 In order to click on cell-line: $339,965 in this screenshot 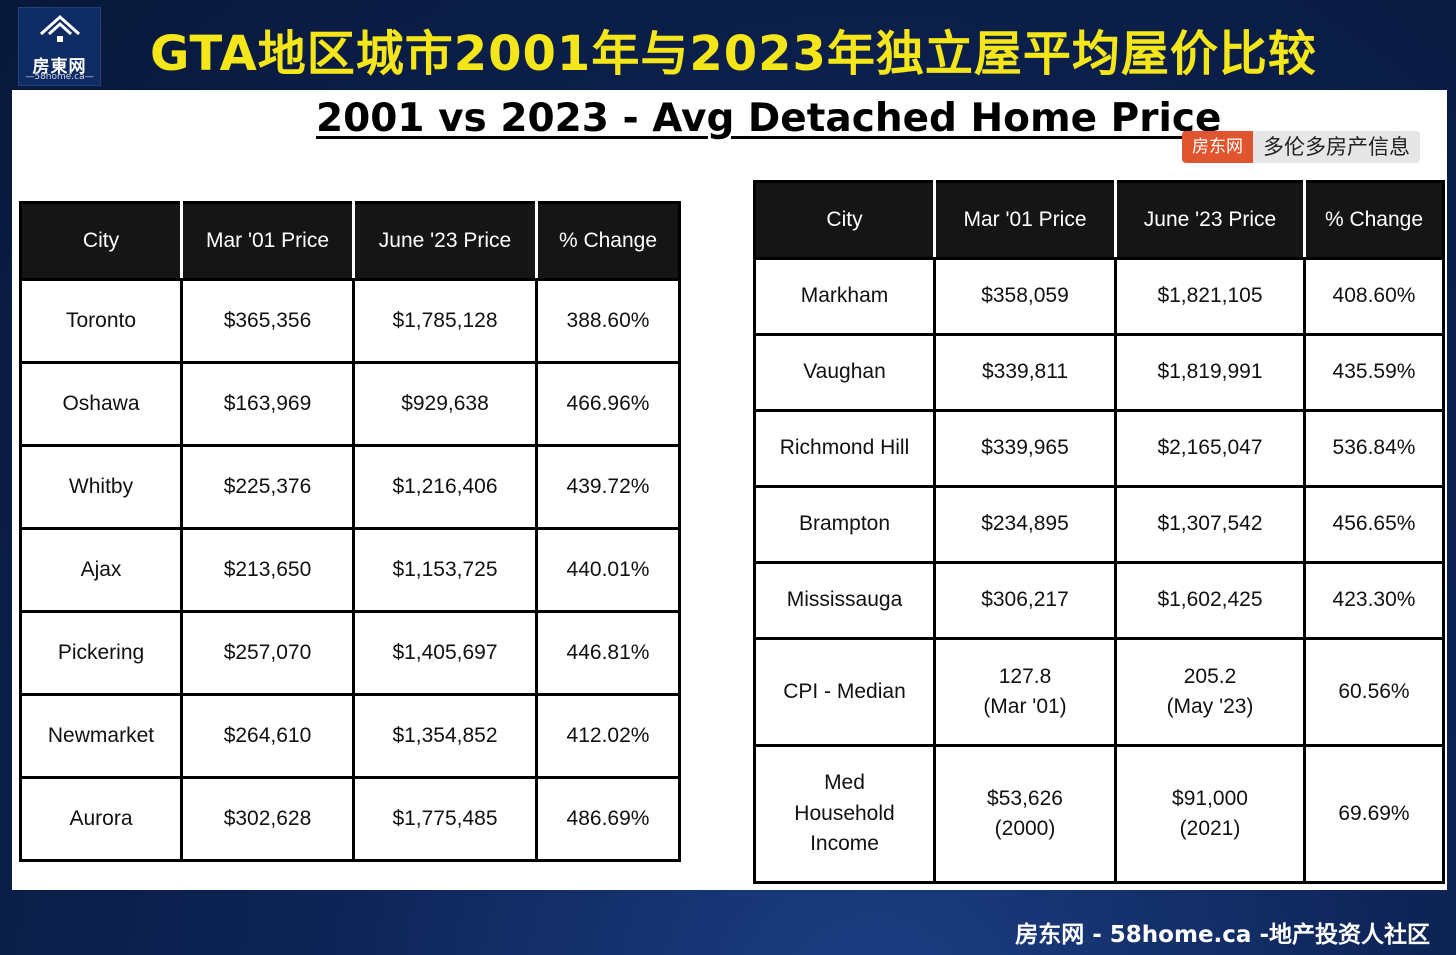, I will do `click(1025, 448)`.